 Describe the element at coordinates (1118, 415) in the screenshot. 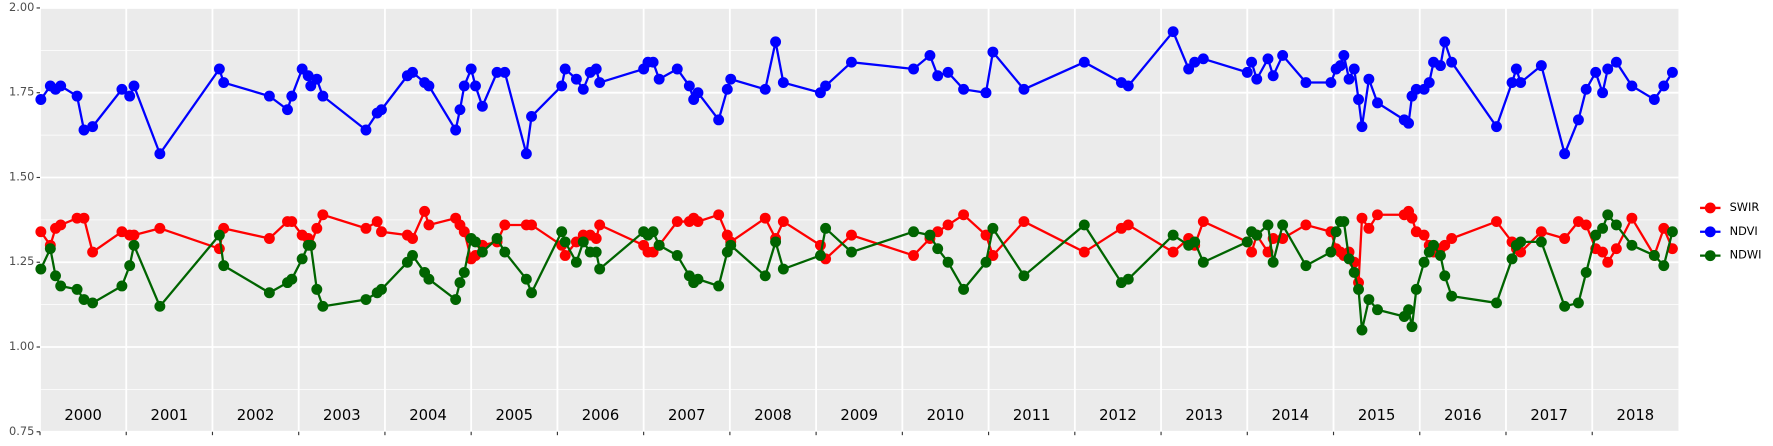

I see `x-tick-label: 2012` at that location.